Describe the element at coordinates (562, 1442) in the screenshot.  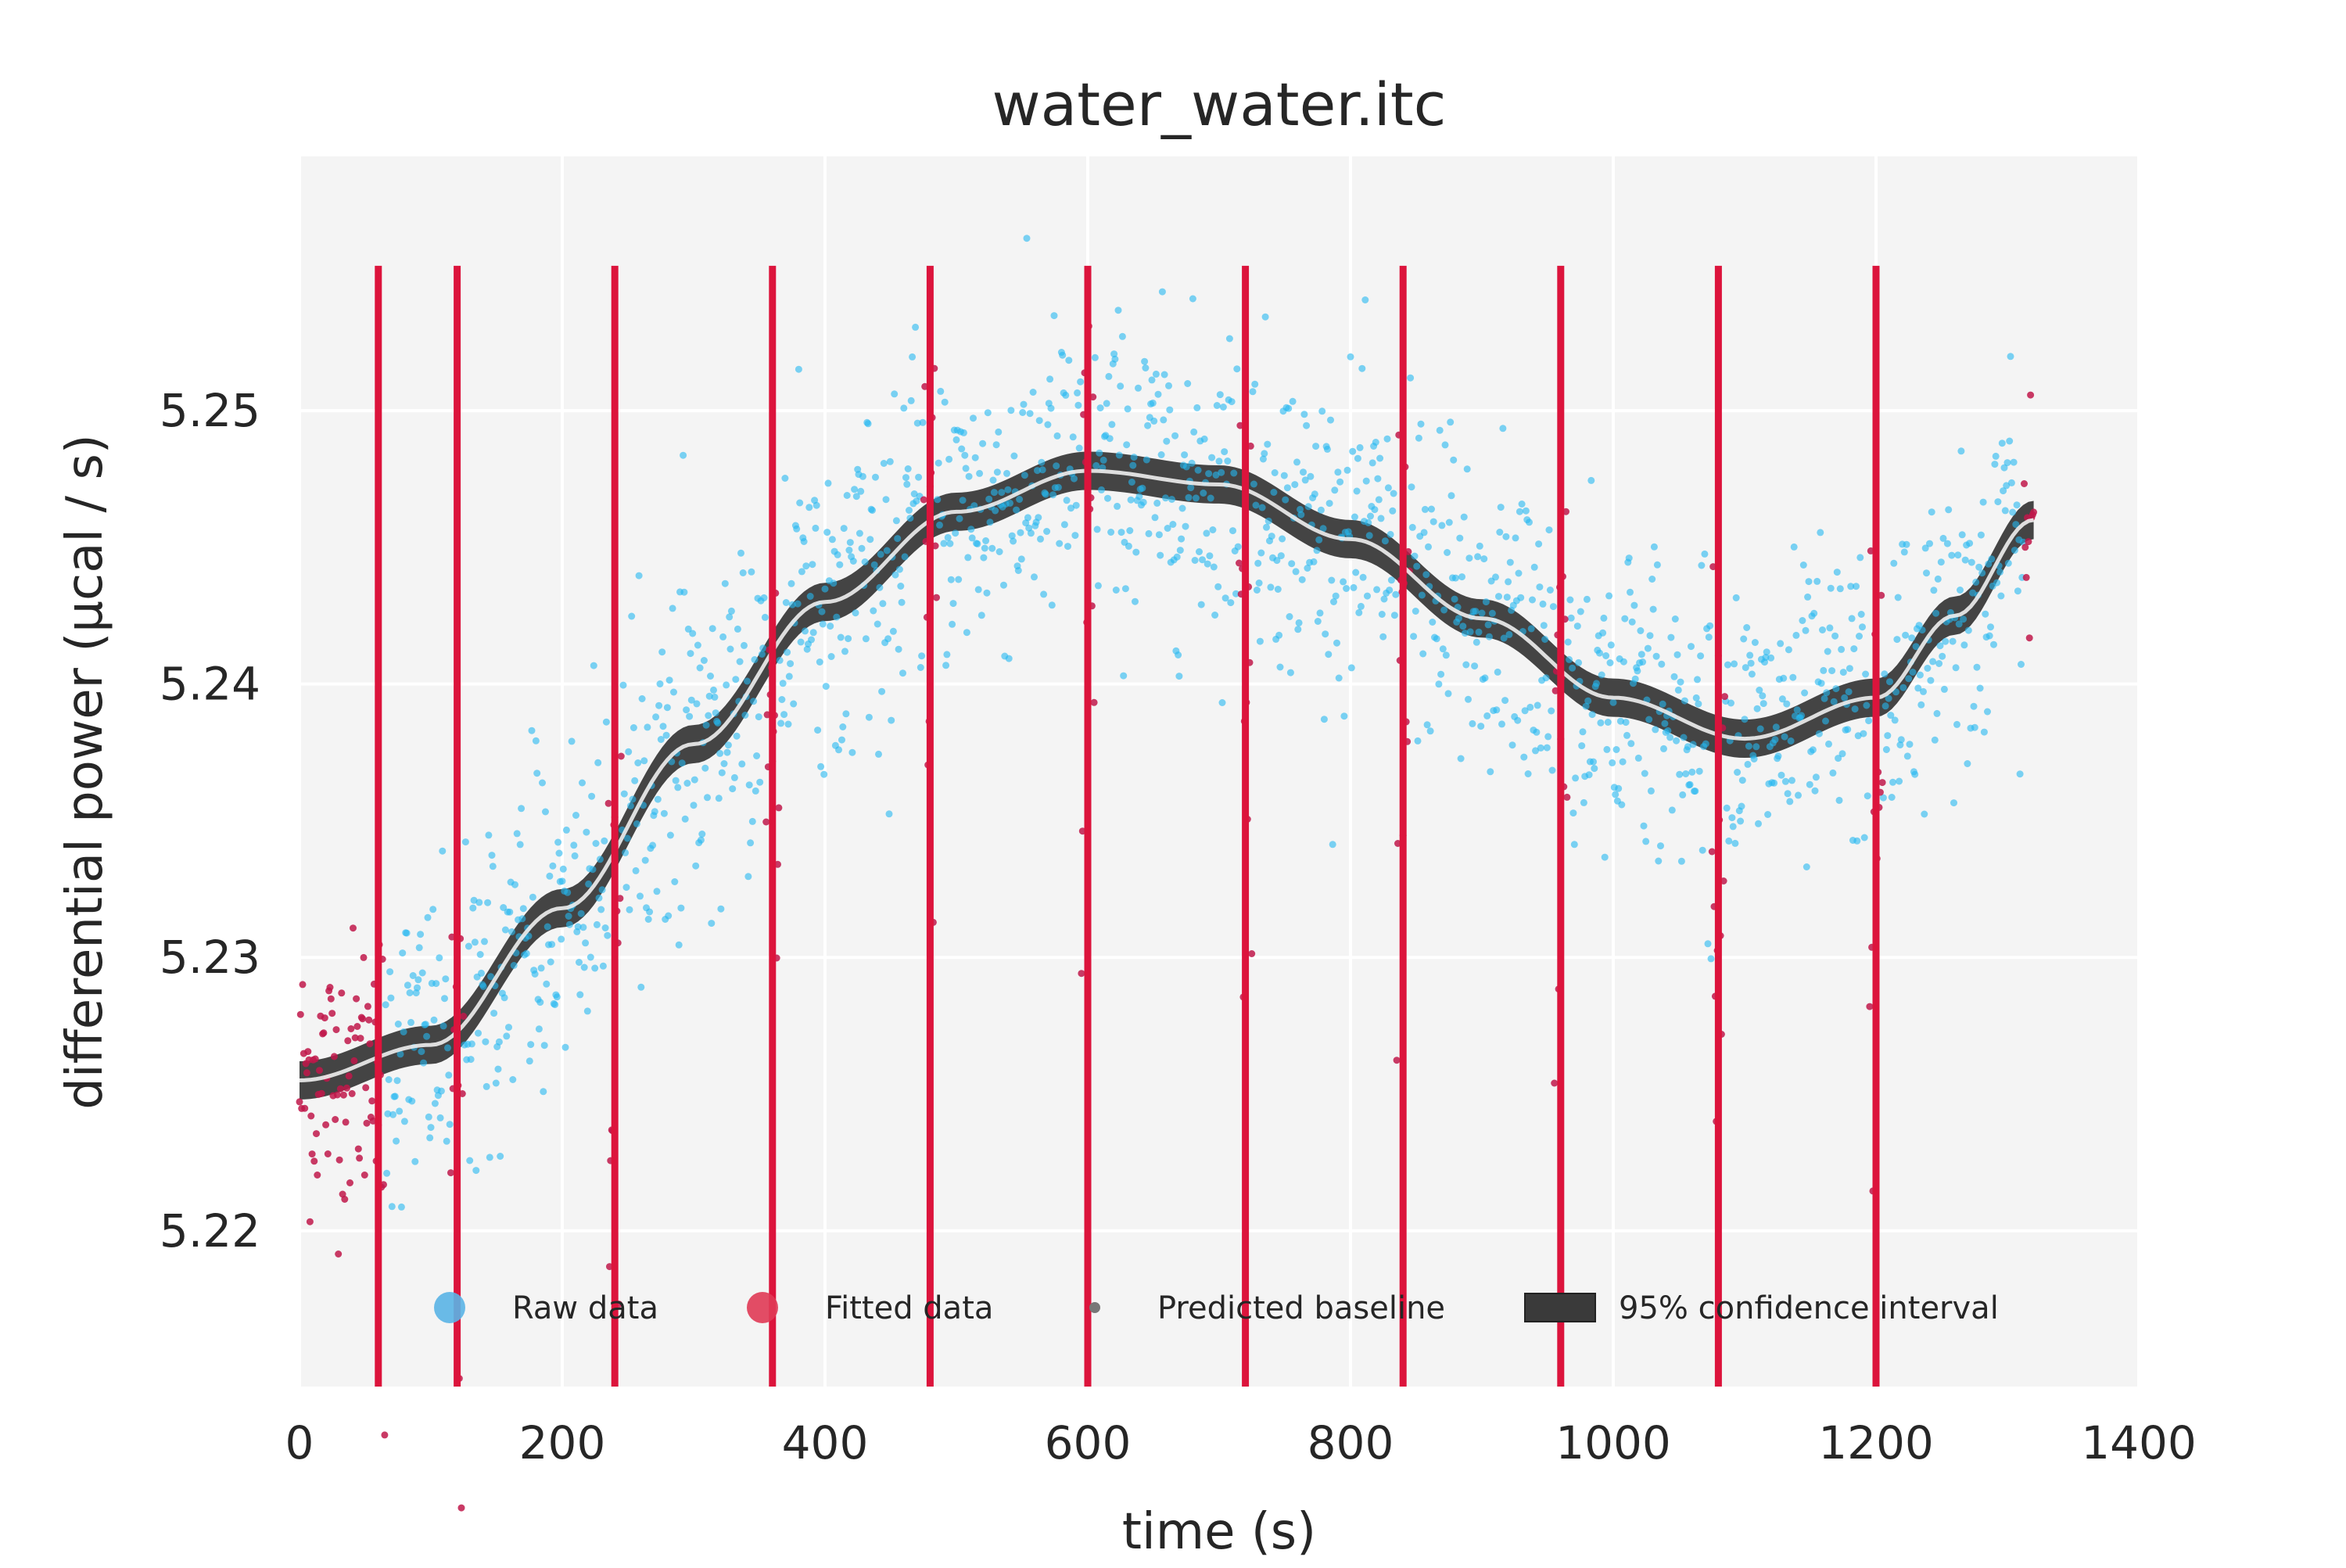
I see `x-tick-label: 200` at that location.